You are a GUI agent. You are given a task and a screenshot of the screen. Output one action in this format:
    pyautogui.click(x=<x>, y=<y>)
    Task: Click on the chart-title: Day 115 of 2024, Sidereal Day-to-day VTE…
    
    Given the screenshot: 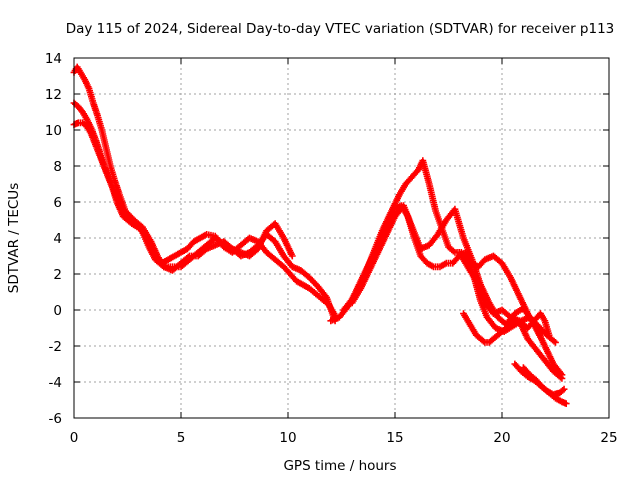 What is the action you would take?
    pyautogui.click(x=340, y=29)
    